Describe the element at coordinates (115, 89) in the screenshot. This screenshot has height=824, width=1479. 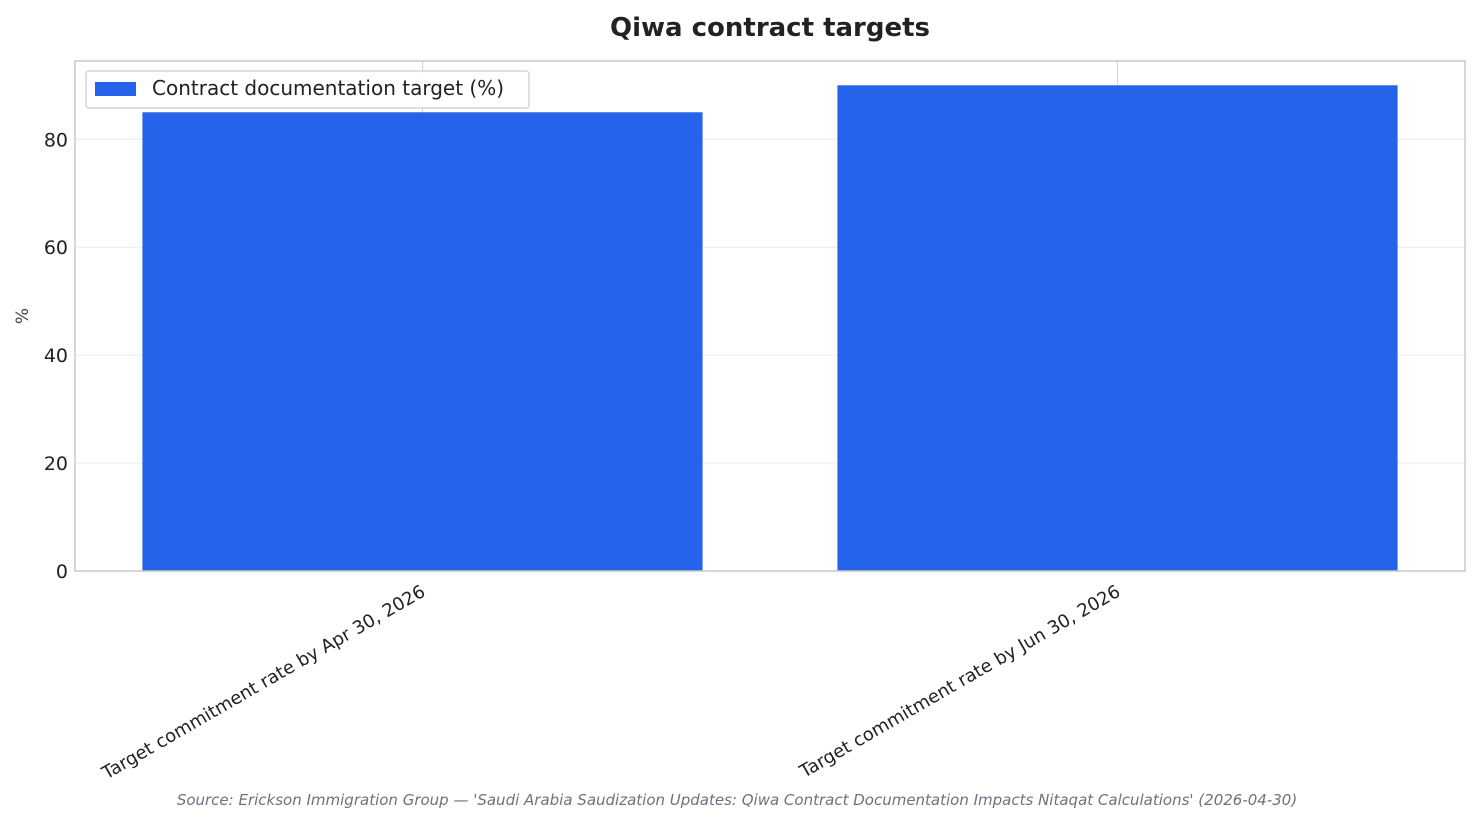
I see `legend-swatch` at that location.